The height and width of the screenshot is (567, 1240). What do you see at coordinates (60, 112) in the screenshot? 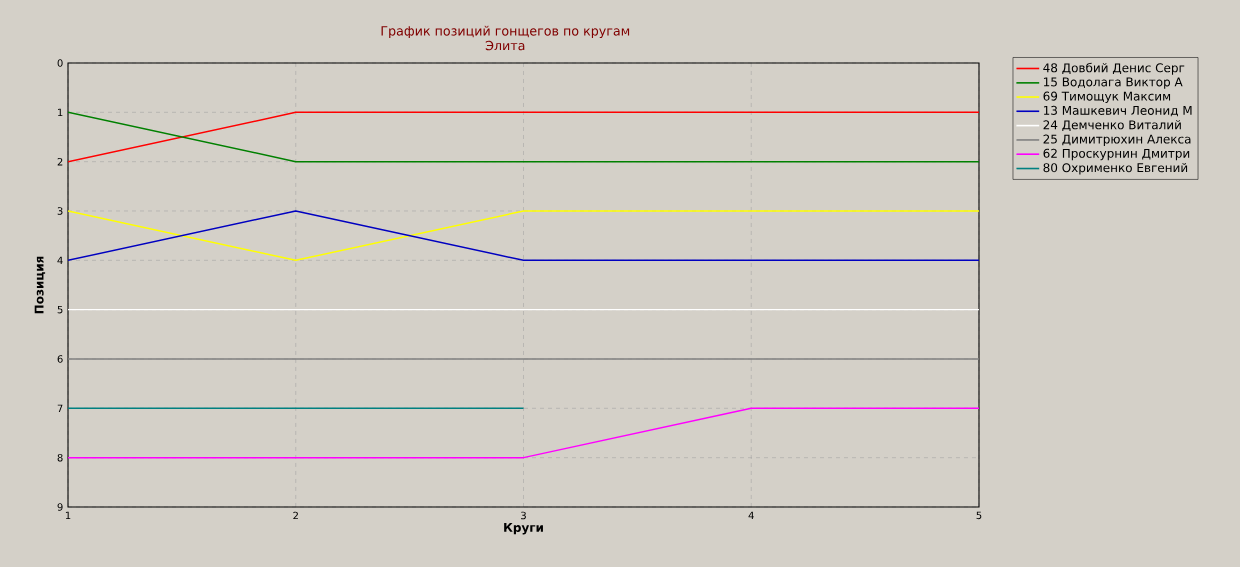
I see `y-tick-label: 1` at bounding box center [60, 112].